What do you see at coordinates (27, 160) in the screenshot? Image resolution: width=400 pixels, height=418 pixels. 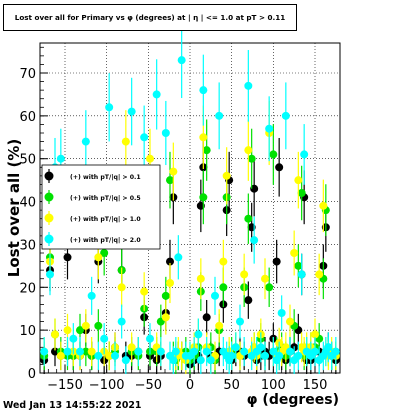 I see `y-tick-label: 50` at bounding box center [27, 160].